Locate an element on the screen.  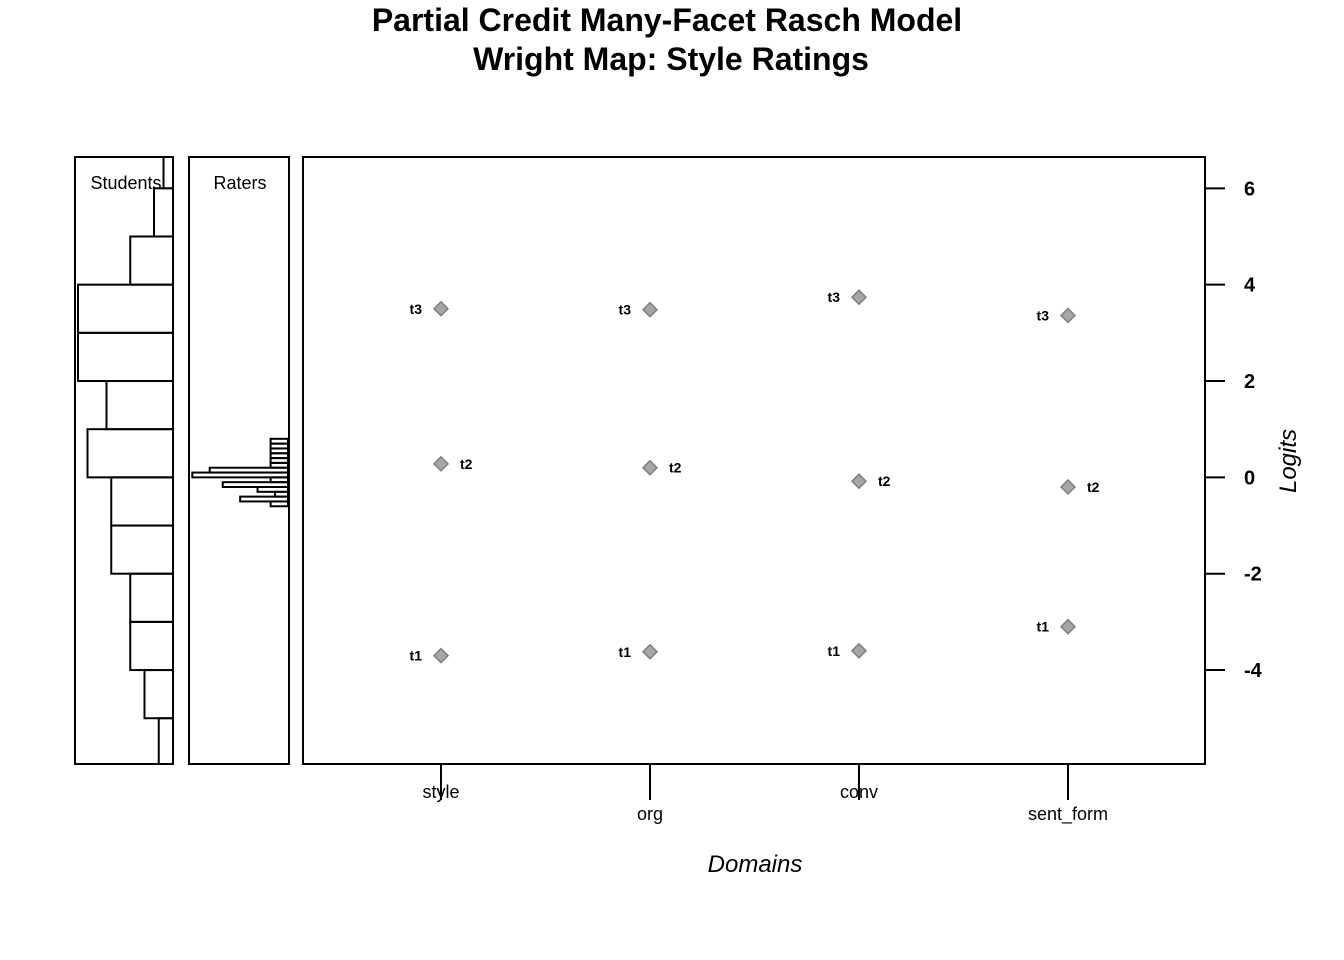
x-category-label: conv is located at coordinates (859, 792).